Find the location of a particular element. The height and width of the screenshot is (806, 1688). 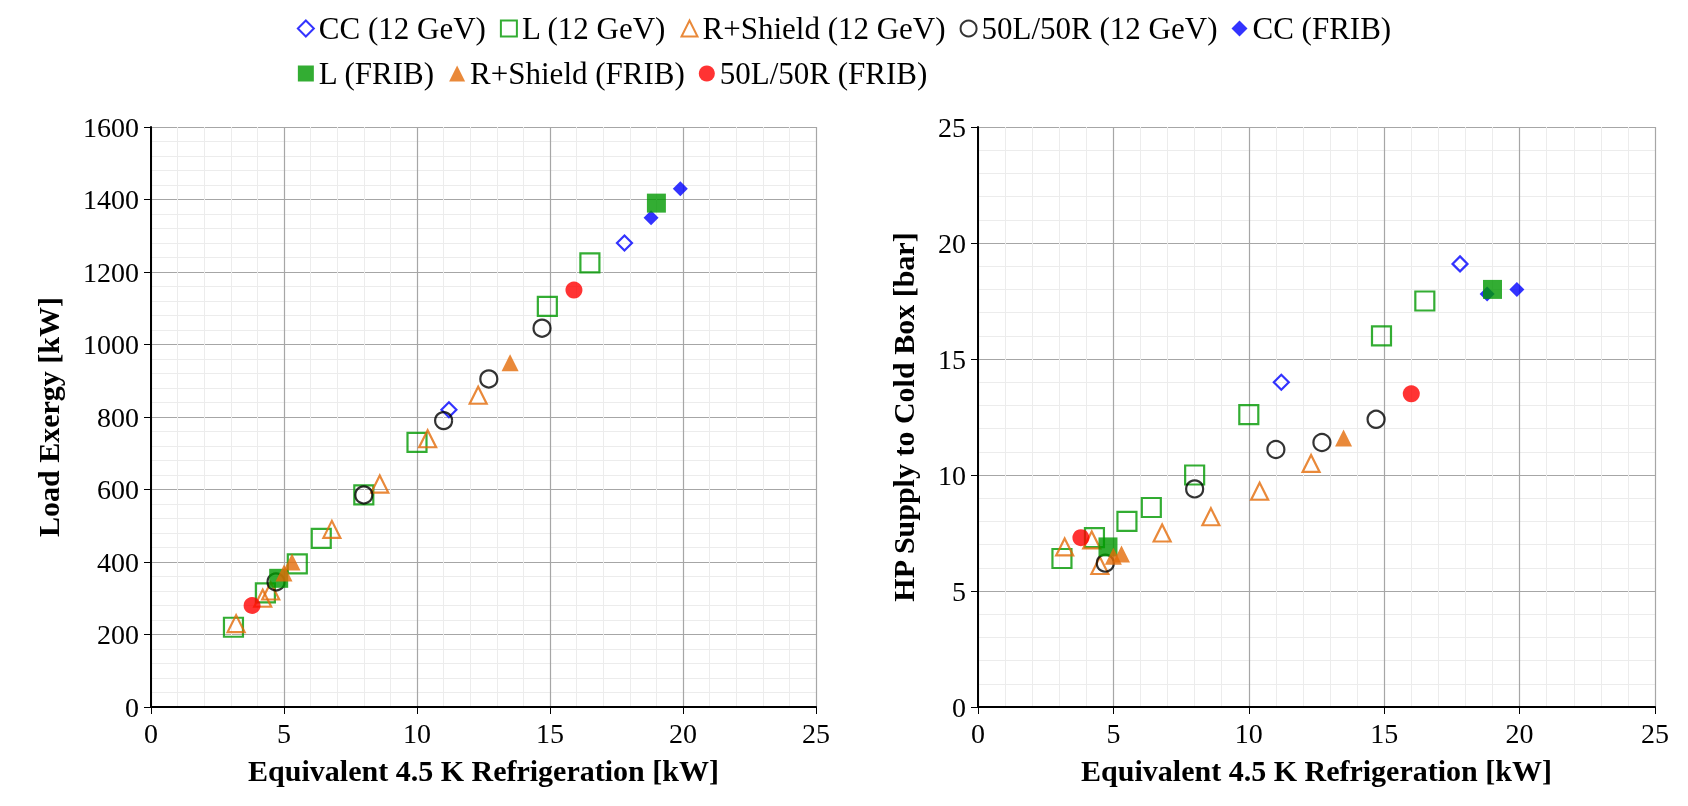

y-tick-label: 1400 is located at coordinates (111, 199).